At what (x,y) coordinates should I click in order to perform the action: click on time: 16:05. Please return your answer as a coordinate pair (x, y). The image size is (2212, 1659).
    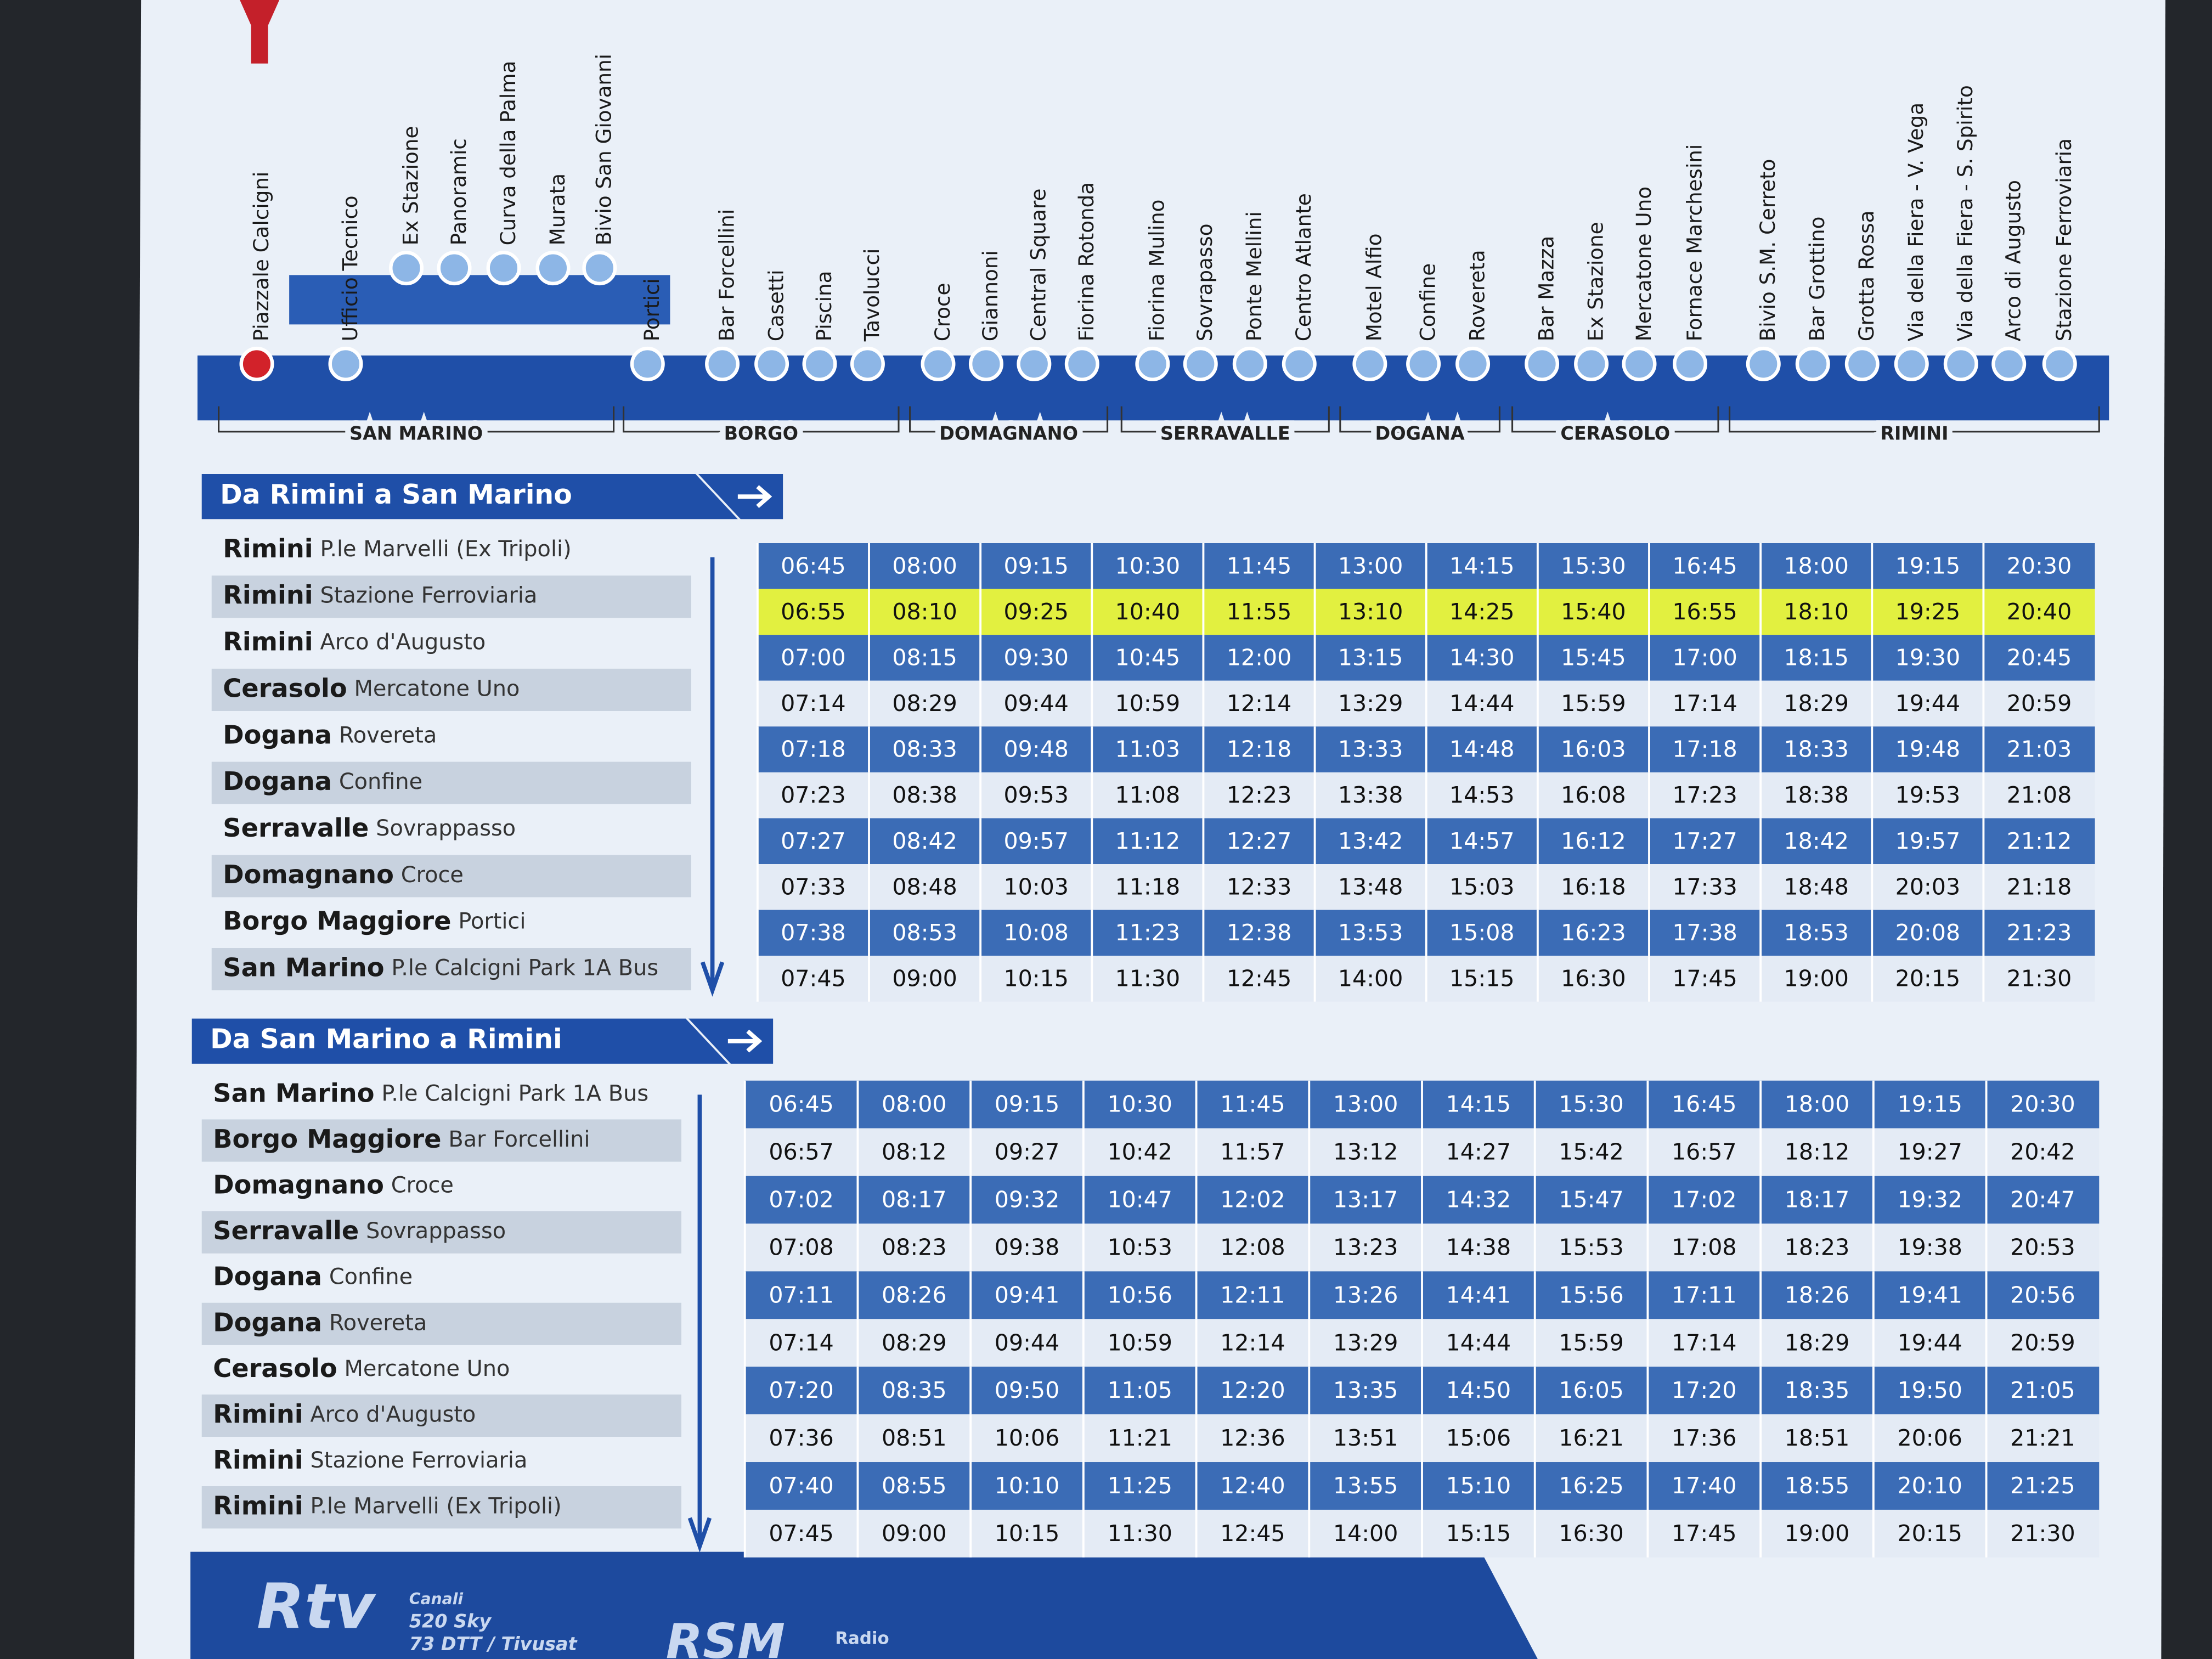
    Looking at the image, I should click on (1592, 1390).